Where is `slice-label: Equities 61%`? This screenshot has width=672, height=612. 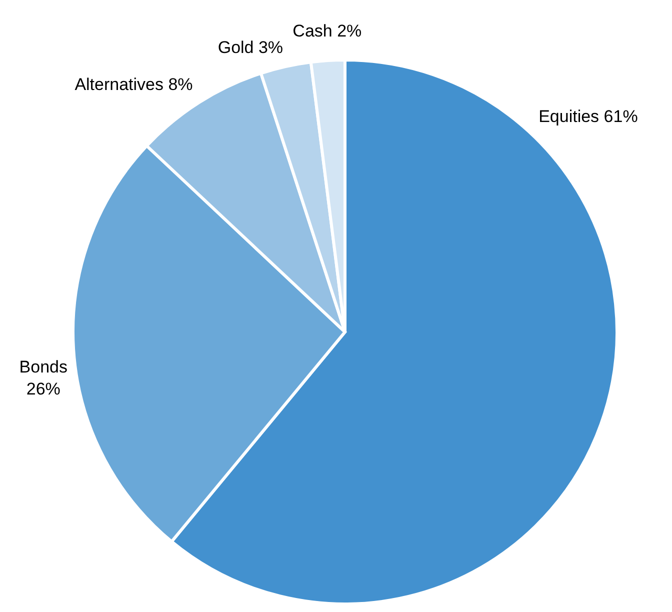 slice-label: Equities 61% is located at coordinates (588, 116).